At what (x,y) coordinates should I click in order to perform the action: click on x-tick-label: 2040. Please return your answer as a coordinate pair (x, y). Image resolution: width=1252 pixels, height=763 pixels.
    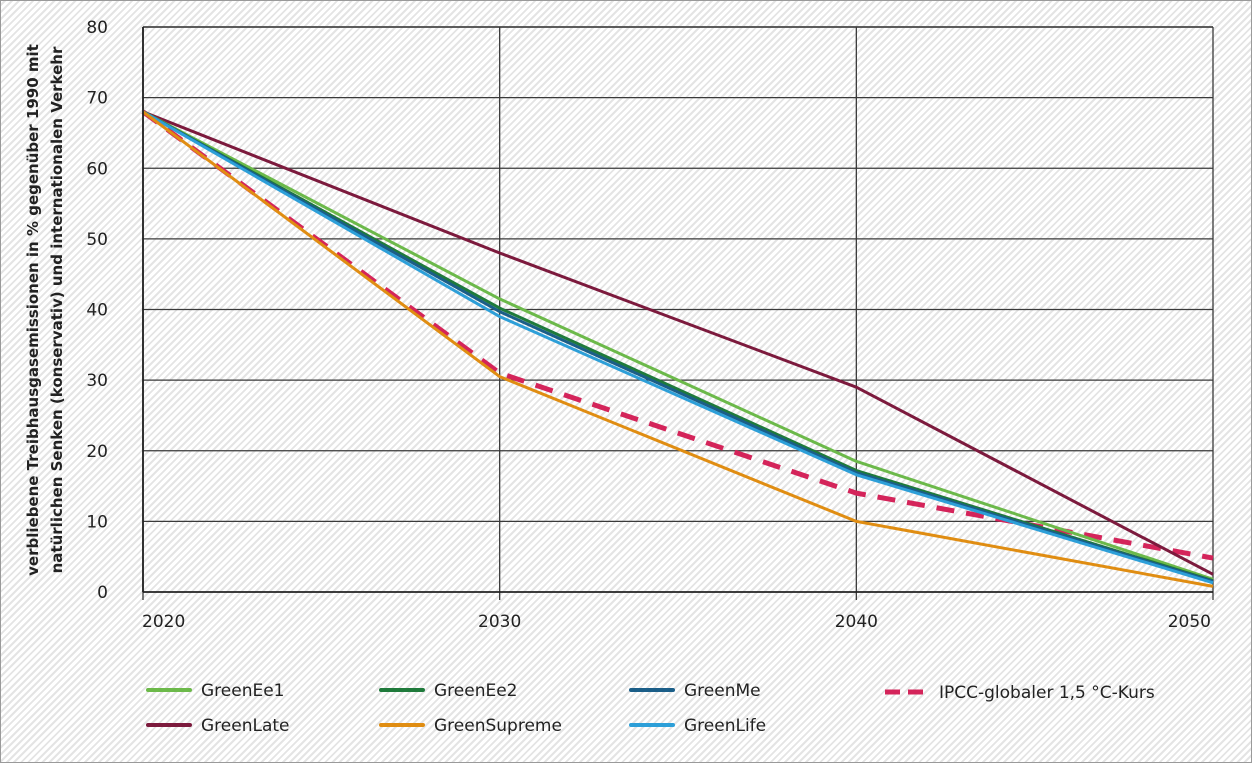
    Looking at the image, I should click on (856, 622).